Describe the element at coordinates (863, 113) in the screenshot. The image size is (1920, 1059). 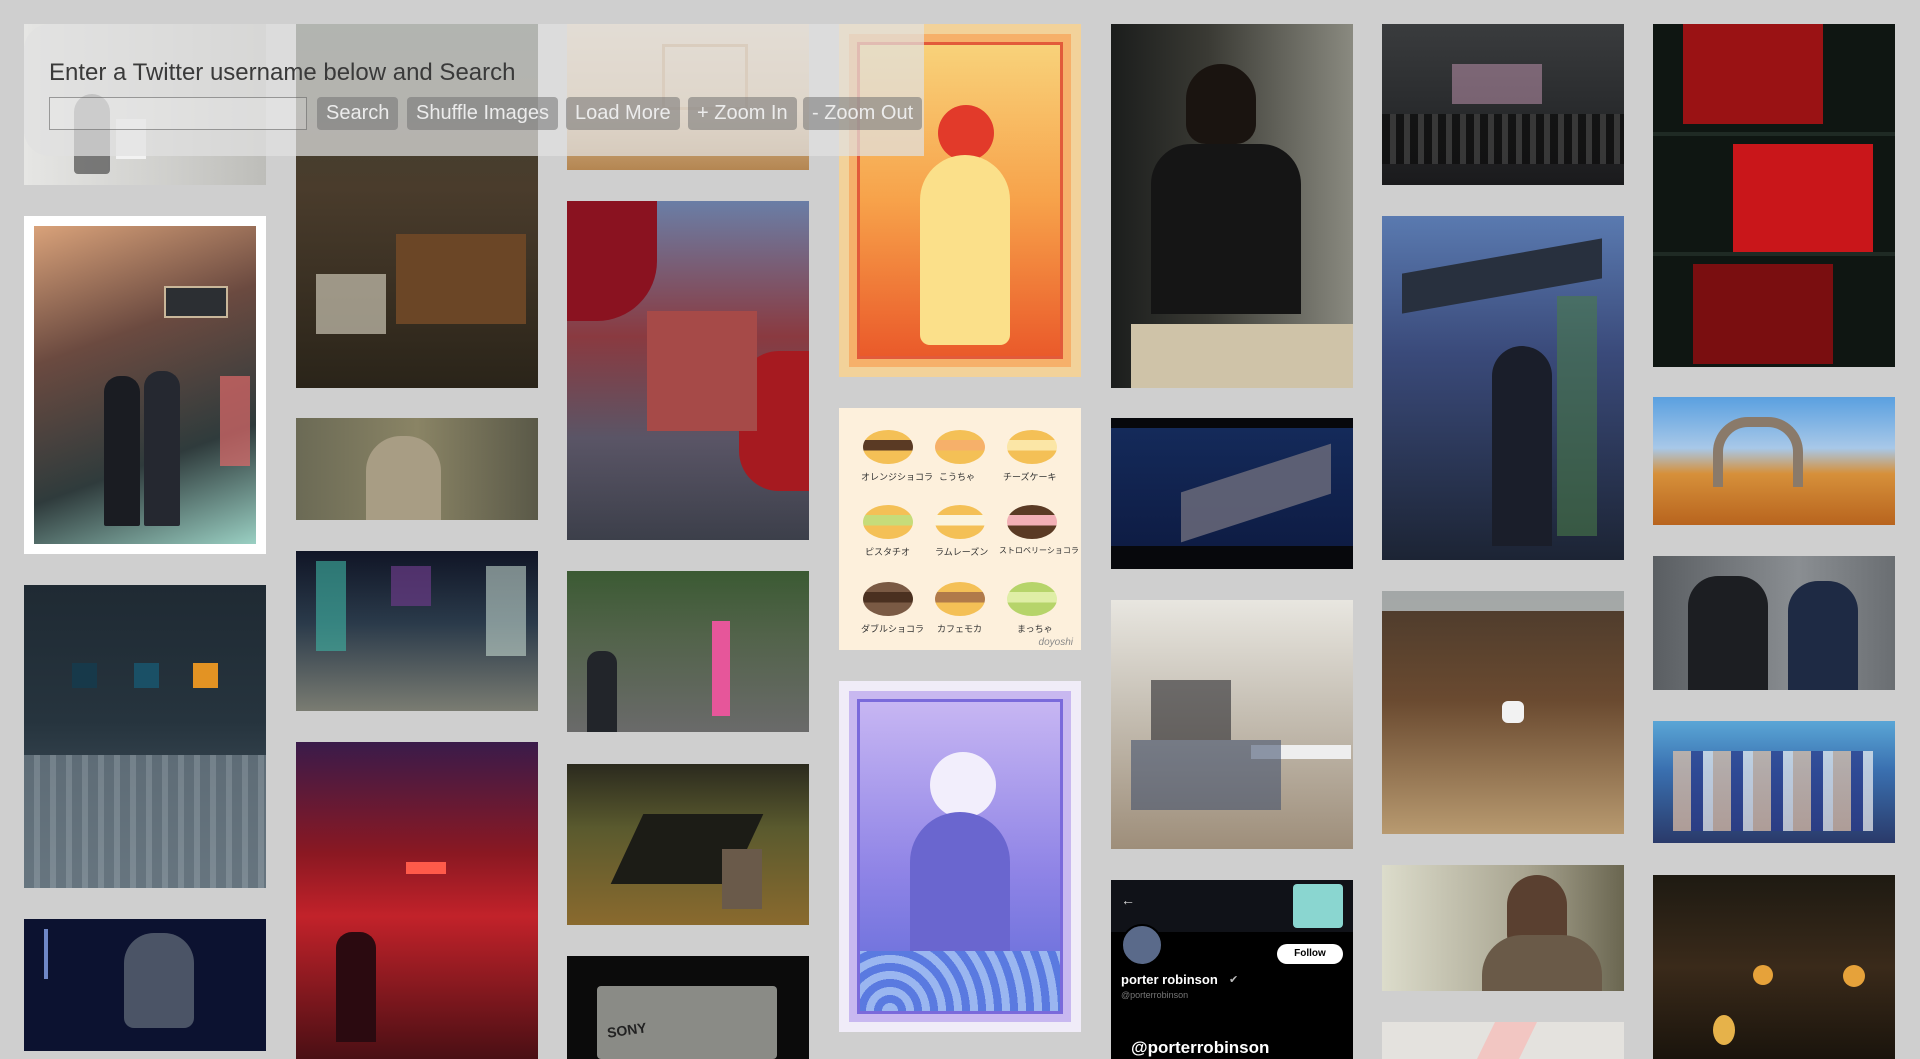
I see `zoom-out-button: - Zoom Out` at that location.